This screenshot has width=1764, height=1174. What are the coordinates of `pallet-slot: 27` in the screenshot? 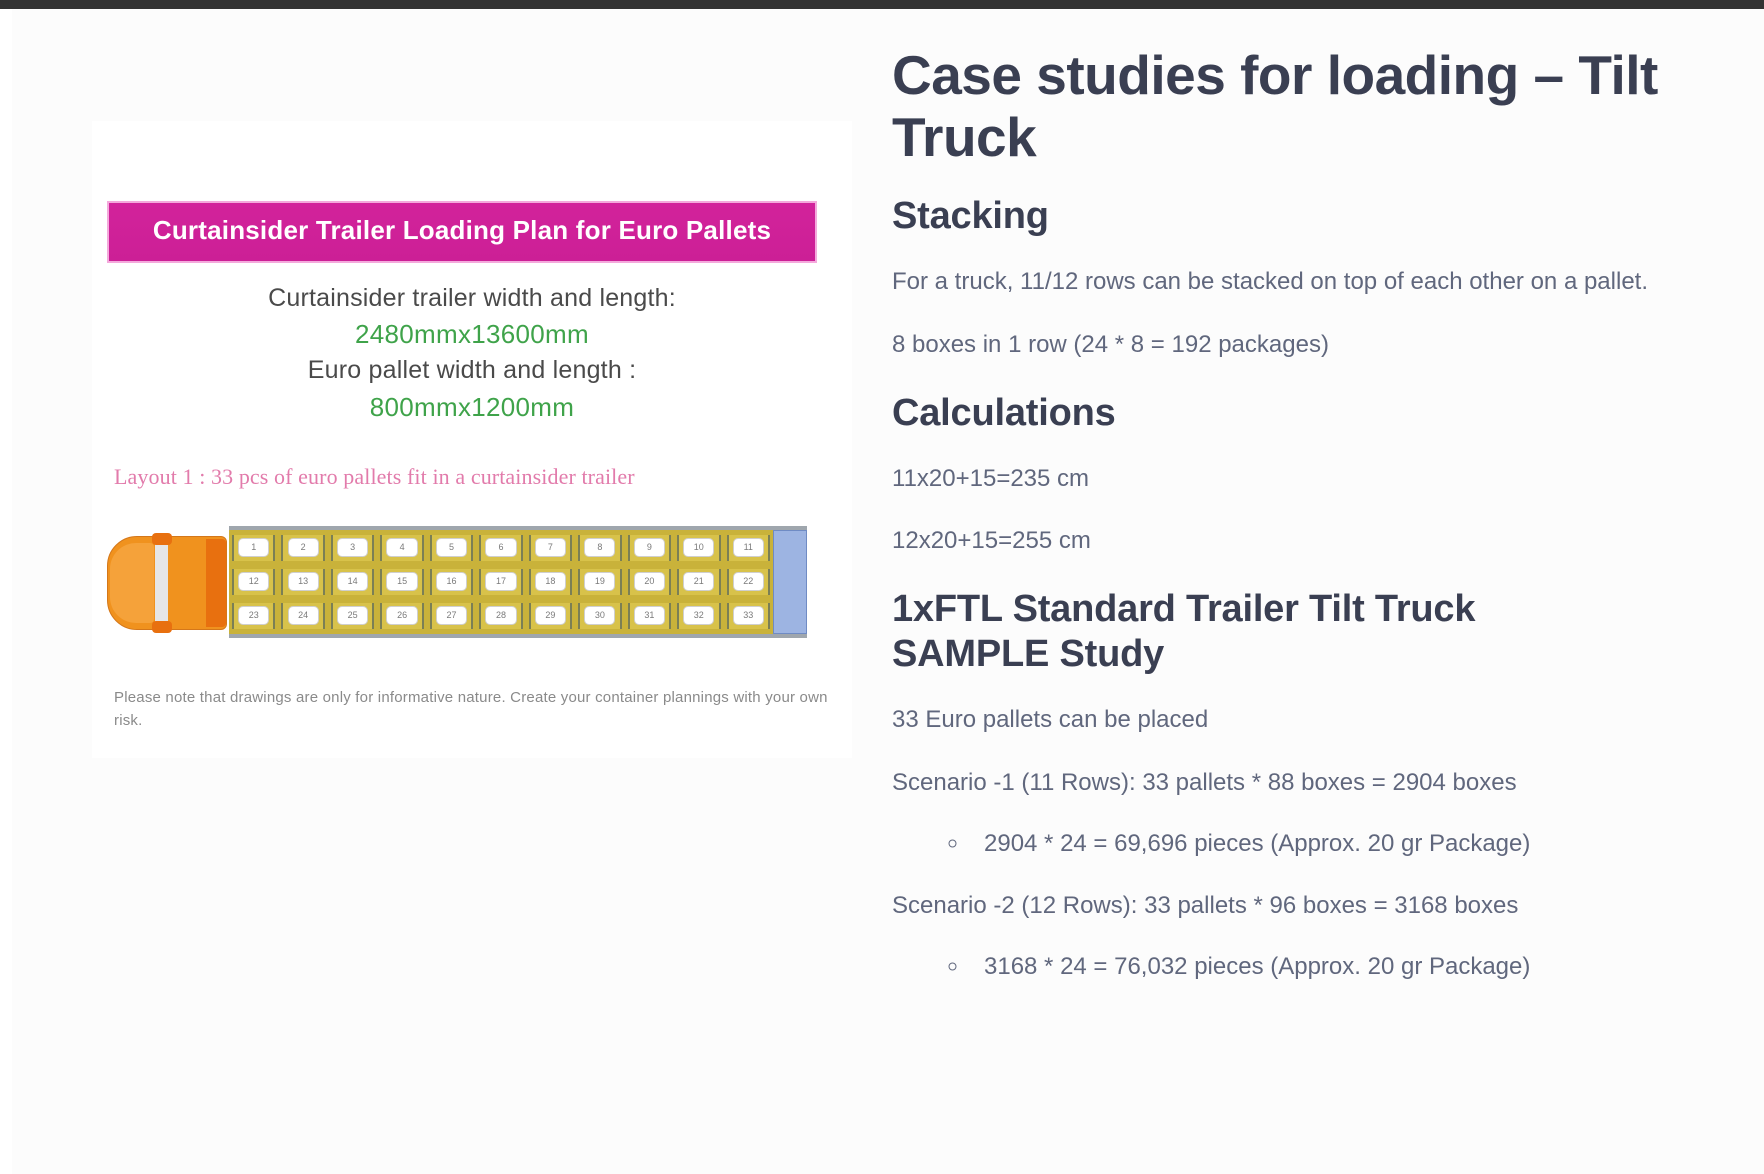 It's located at (451, 615).